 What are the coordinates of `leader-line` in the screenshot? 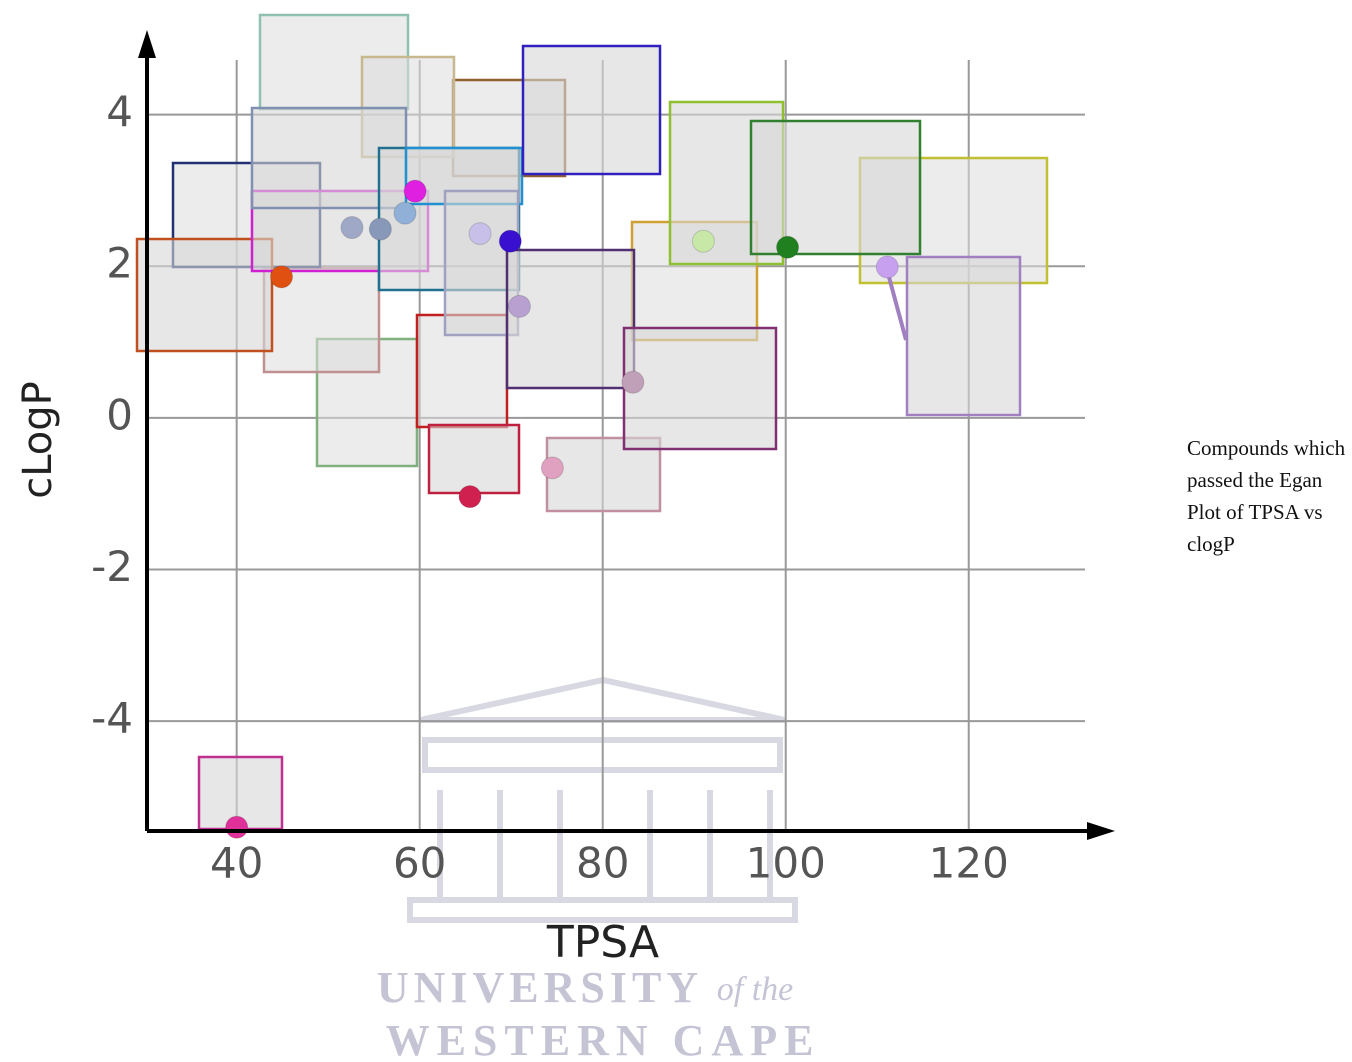 It's located at (896, 303).